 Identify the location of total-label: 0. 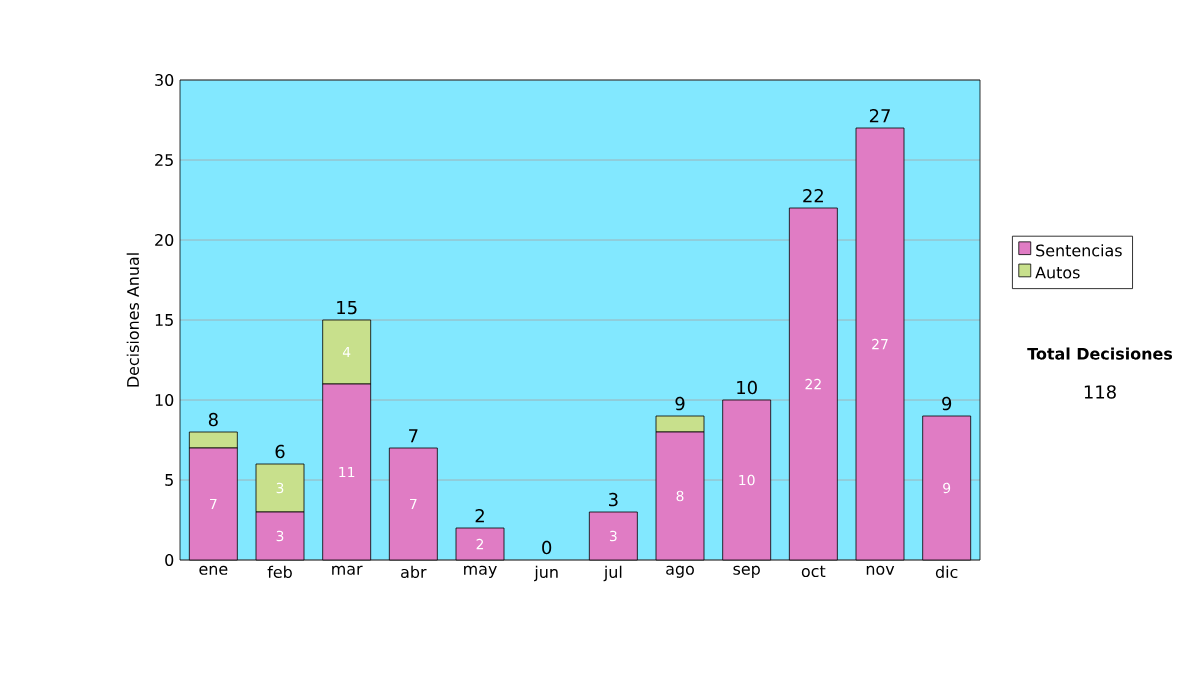
(547, 547).